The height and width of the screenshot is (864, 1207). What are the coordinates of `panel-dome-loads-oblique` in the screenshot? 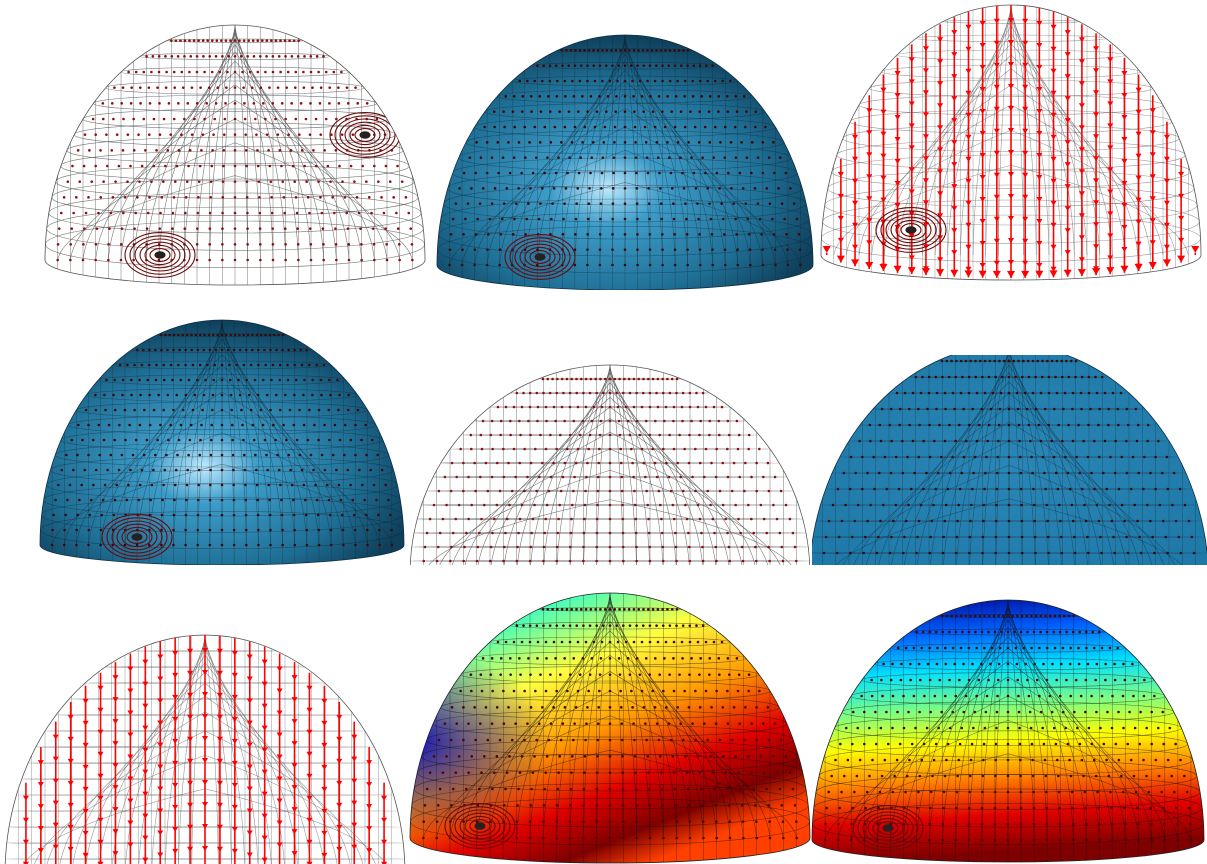 It's located at (1011, 145).